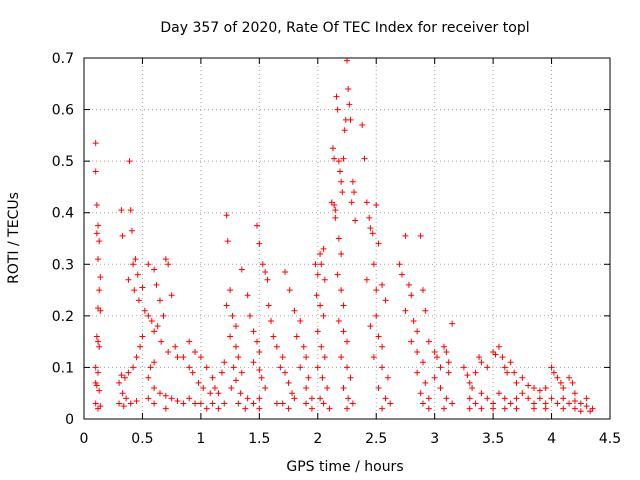 The image size is (640, 480). What do you see at coordinates (317, 439) in the screenshot?
I see `x-tick-label: 2` at bounding box center [317, 439].